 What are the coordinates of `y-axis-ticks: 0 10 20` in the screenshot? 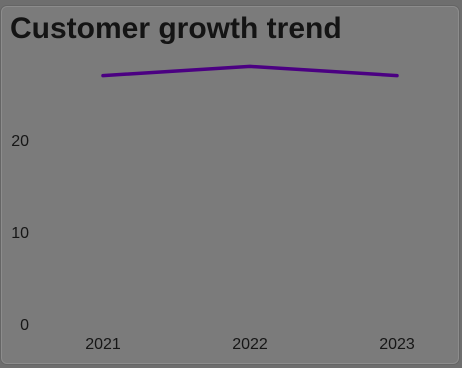 It's located at (20, 233).